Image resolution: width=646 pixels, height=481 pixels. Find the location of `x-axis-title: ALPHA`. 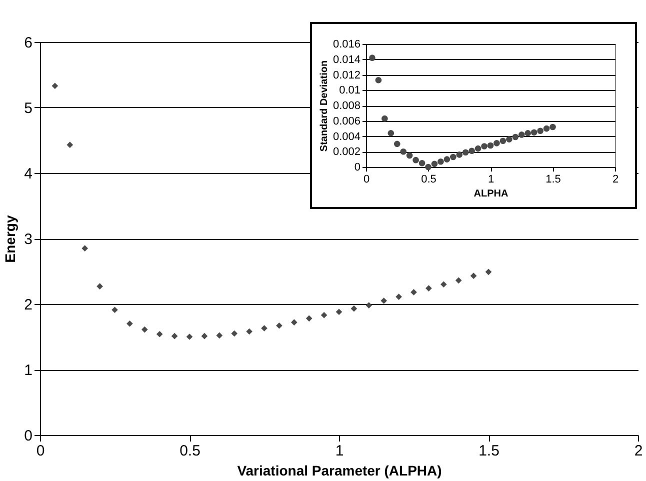

x-axis-title: ALPHA is located at coordinates (491, 194).